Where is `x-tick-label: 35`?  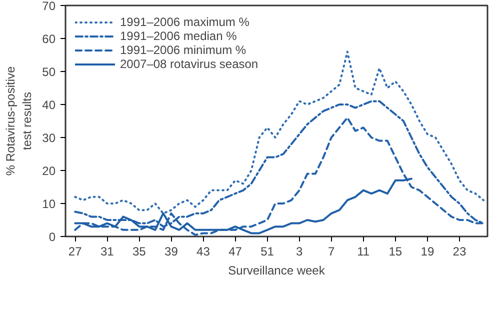
x-tick-label: 35 is located at coordinates (139, 251).